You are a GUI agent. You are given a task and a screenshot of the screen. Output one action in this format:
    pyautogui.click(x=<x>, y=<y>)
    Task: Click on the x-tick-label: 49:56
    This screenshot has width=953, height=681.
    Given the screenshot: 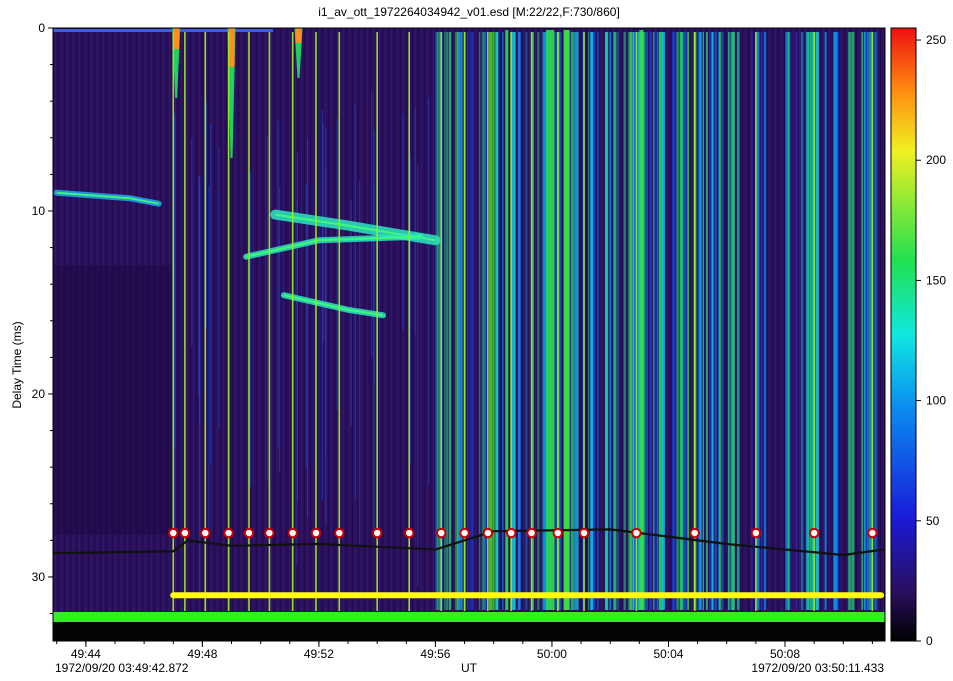 What is the action you would take?
    pyautogui.click(x=435, y=654)
    